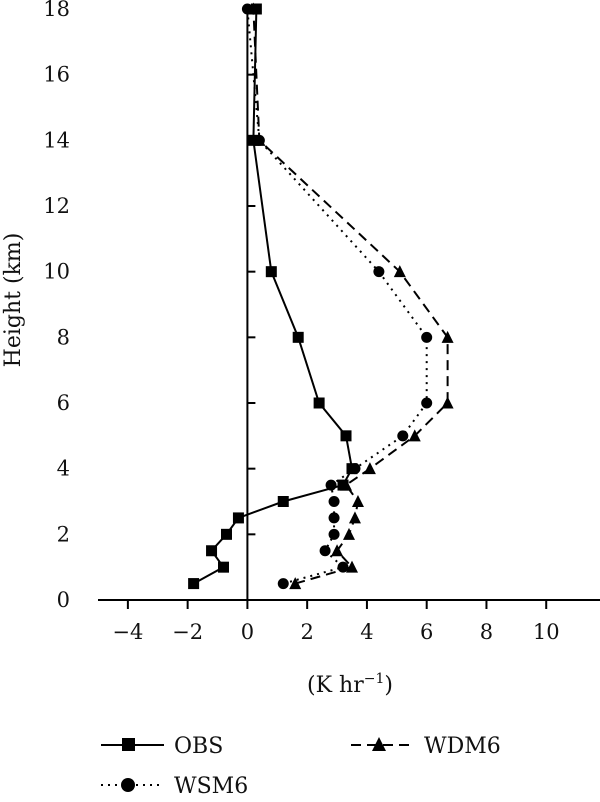 This screenshot has height=802, width=600. Describe the element at coordinates (127, 632) in the screenshot. I see `x-tick-label: −4` at that location.